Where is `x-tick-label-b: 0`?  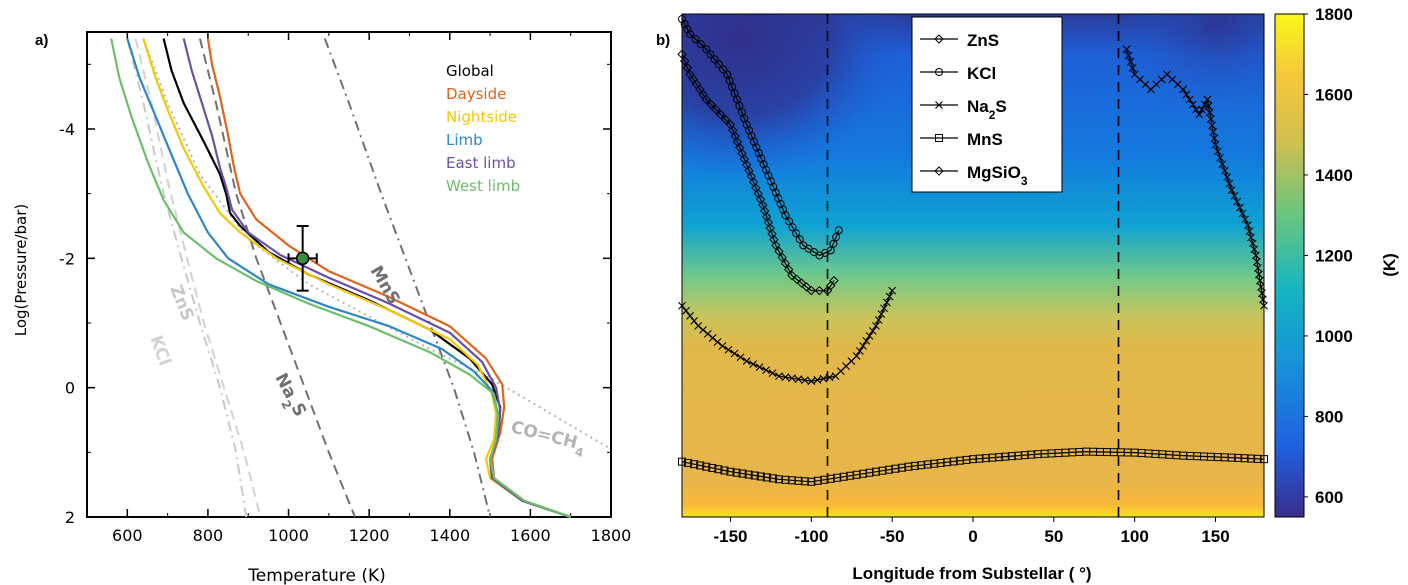
x-tick-label-b: 0 is located at coordinates (972, 536).